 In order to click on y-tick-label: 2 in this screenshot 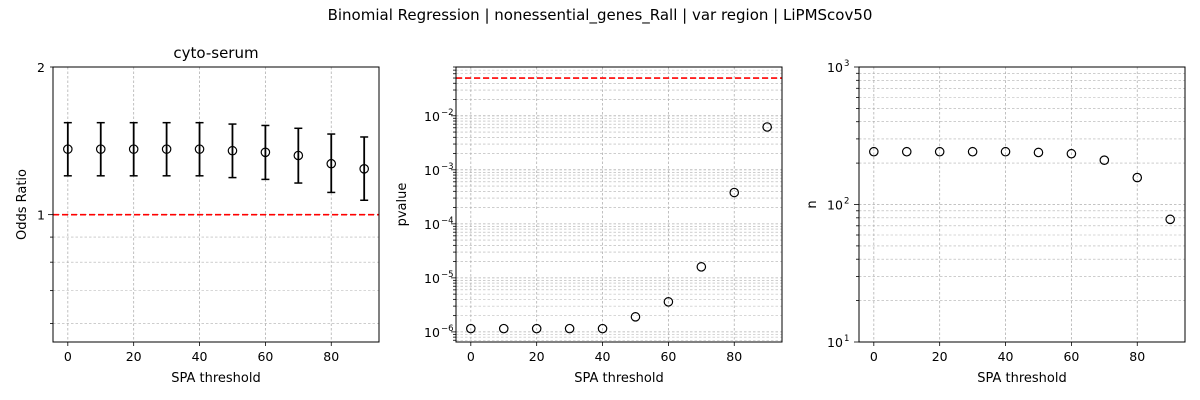, I will do `click(41, 67)`.